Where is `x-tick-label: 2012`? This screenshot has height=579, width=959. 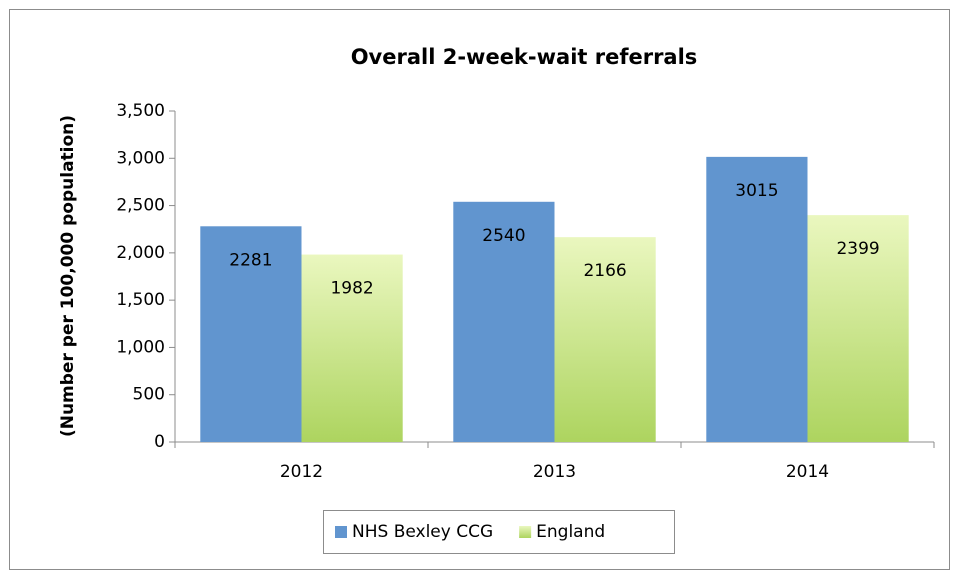 x-tick-label: 2012 is located at coordinates (301, 472).